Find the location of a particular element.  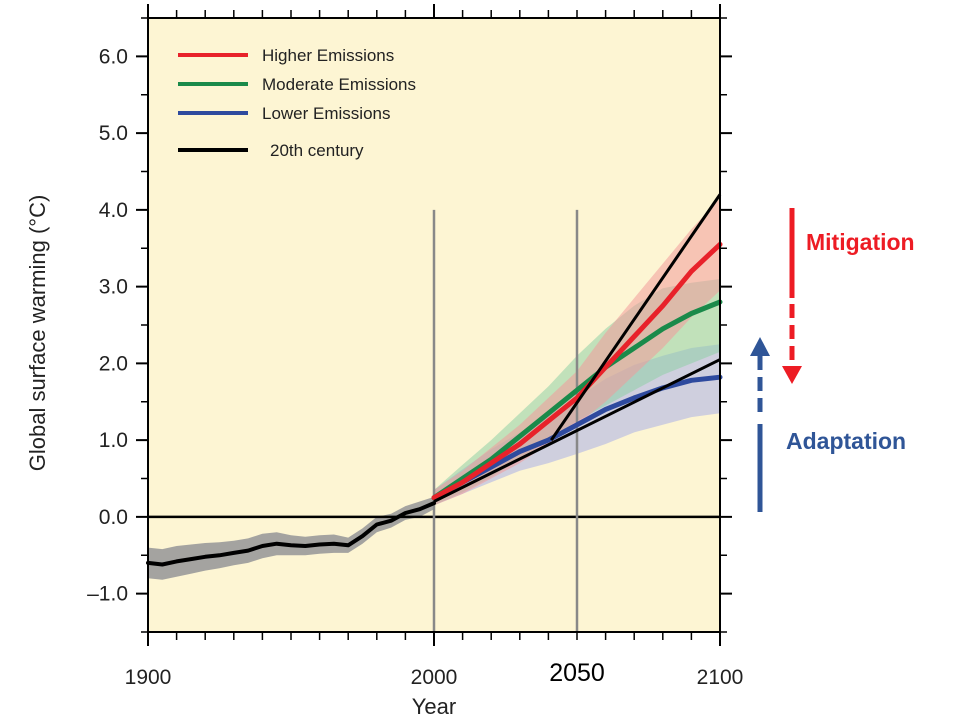

band-higher-emissions is located at coordinates (577, 352).